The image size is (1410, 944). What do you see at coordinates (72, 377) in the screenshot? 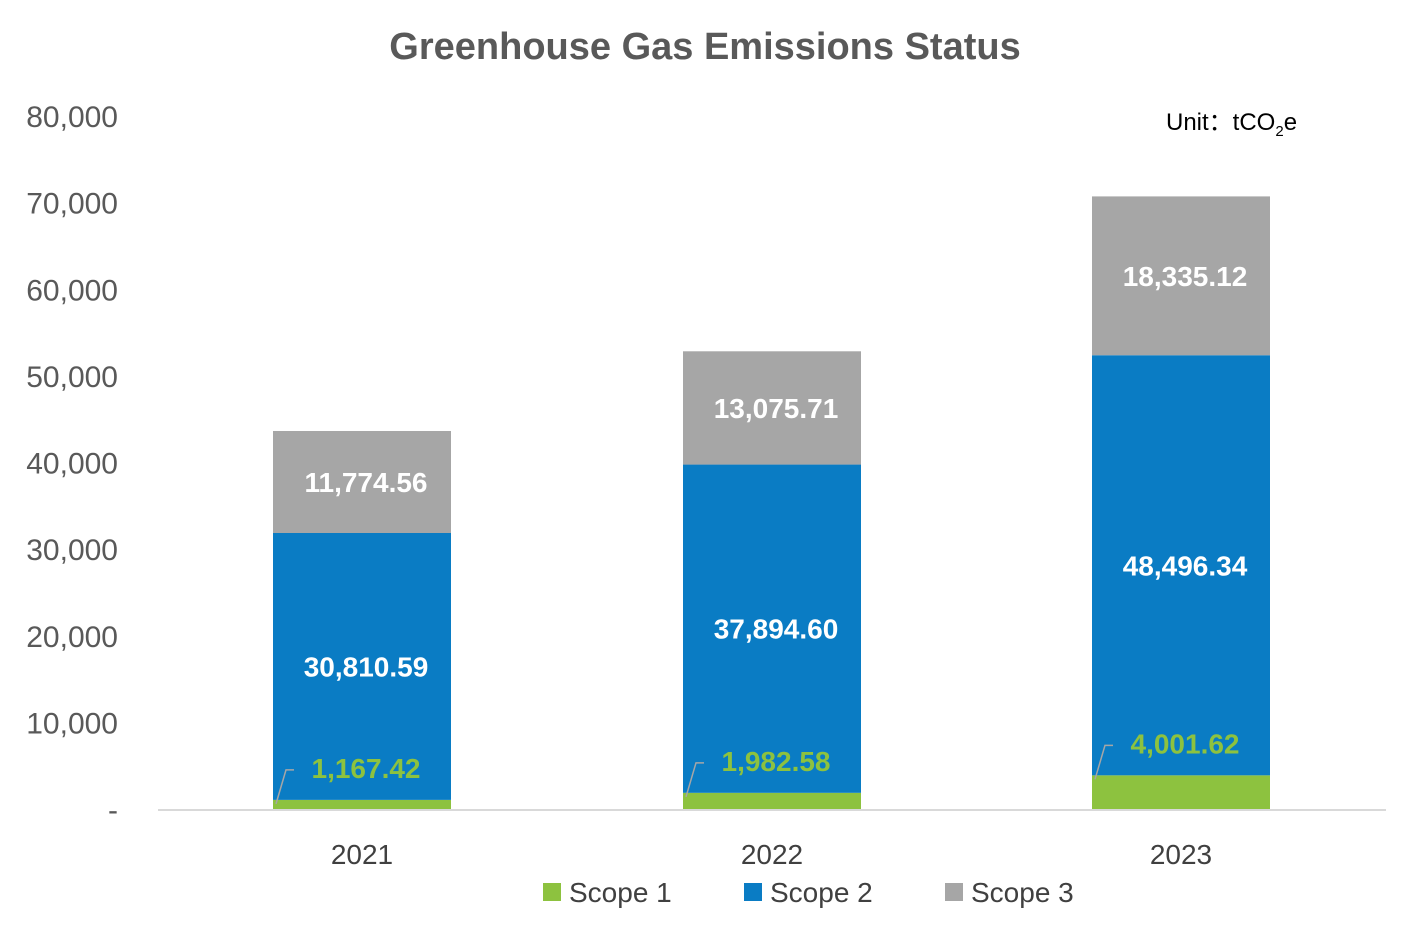
I see `y-tick-label: 50,000` at bounding box center [72, 377].